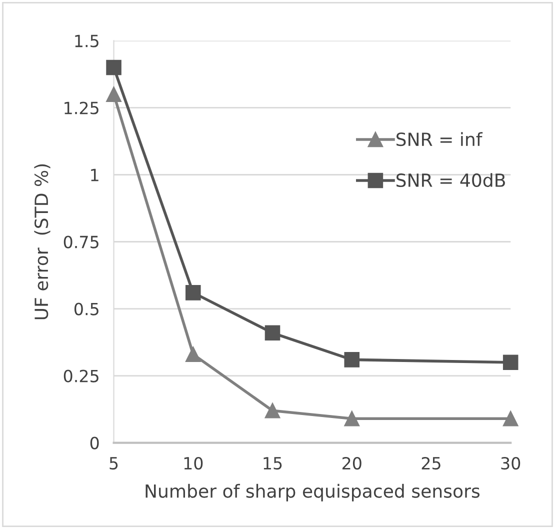 The image size is (555, 529). Describe the element at coordinates (273, 463) in the screenshot. I see `x-tick-label: 15` at that location.